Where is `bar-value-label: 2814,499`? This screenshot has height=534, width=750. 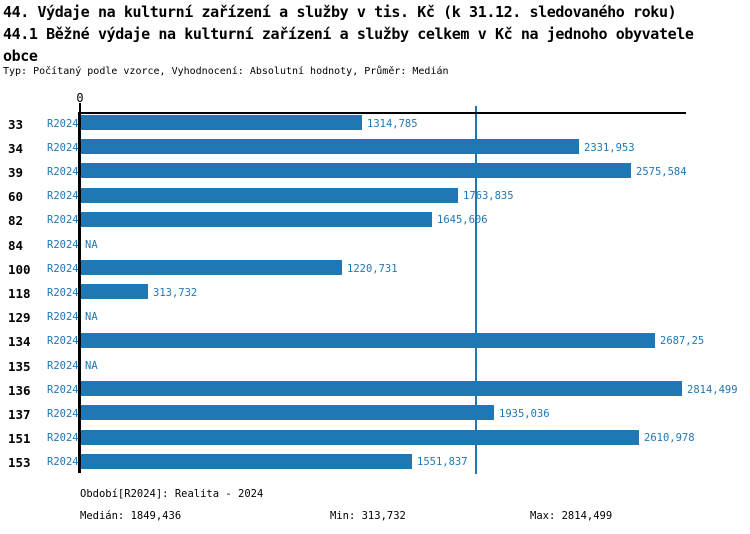
bar-value-label: 2814,499 is located at coordinates (712, 389).